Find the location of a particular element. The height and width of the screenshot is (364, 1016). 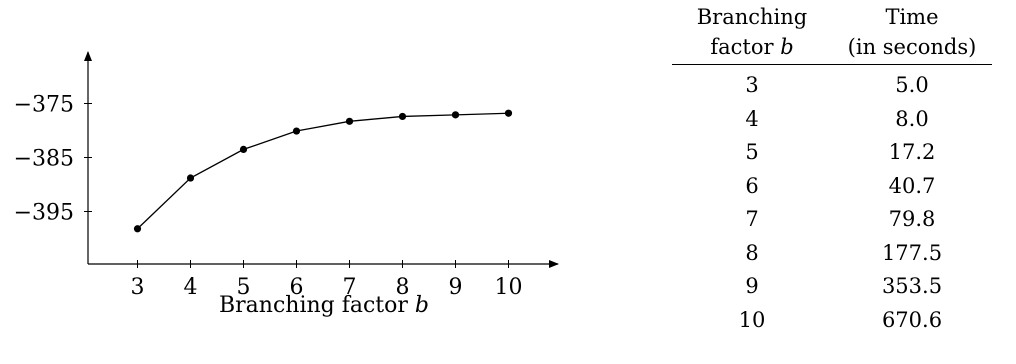

table-row: 9 353.5 is located at coordinates (832, 287).